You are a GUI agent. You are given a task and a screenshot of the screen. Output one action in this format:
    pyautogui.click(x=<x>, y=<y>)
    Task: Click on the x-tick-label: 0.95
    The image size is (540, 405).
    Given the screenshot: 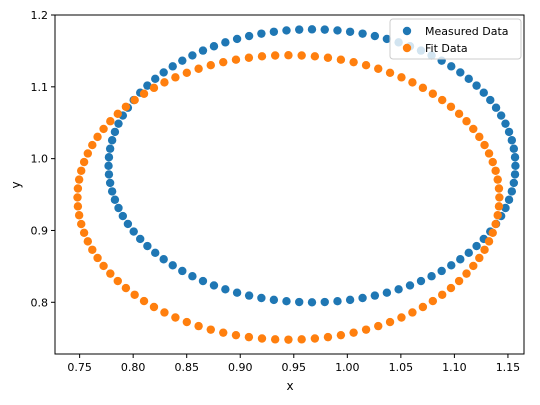 What is the action you would take?
    pyautogui.click(x=294, y=367)
    